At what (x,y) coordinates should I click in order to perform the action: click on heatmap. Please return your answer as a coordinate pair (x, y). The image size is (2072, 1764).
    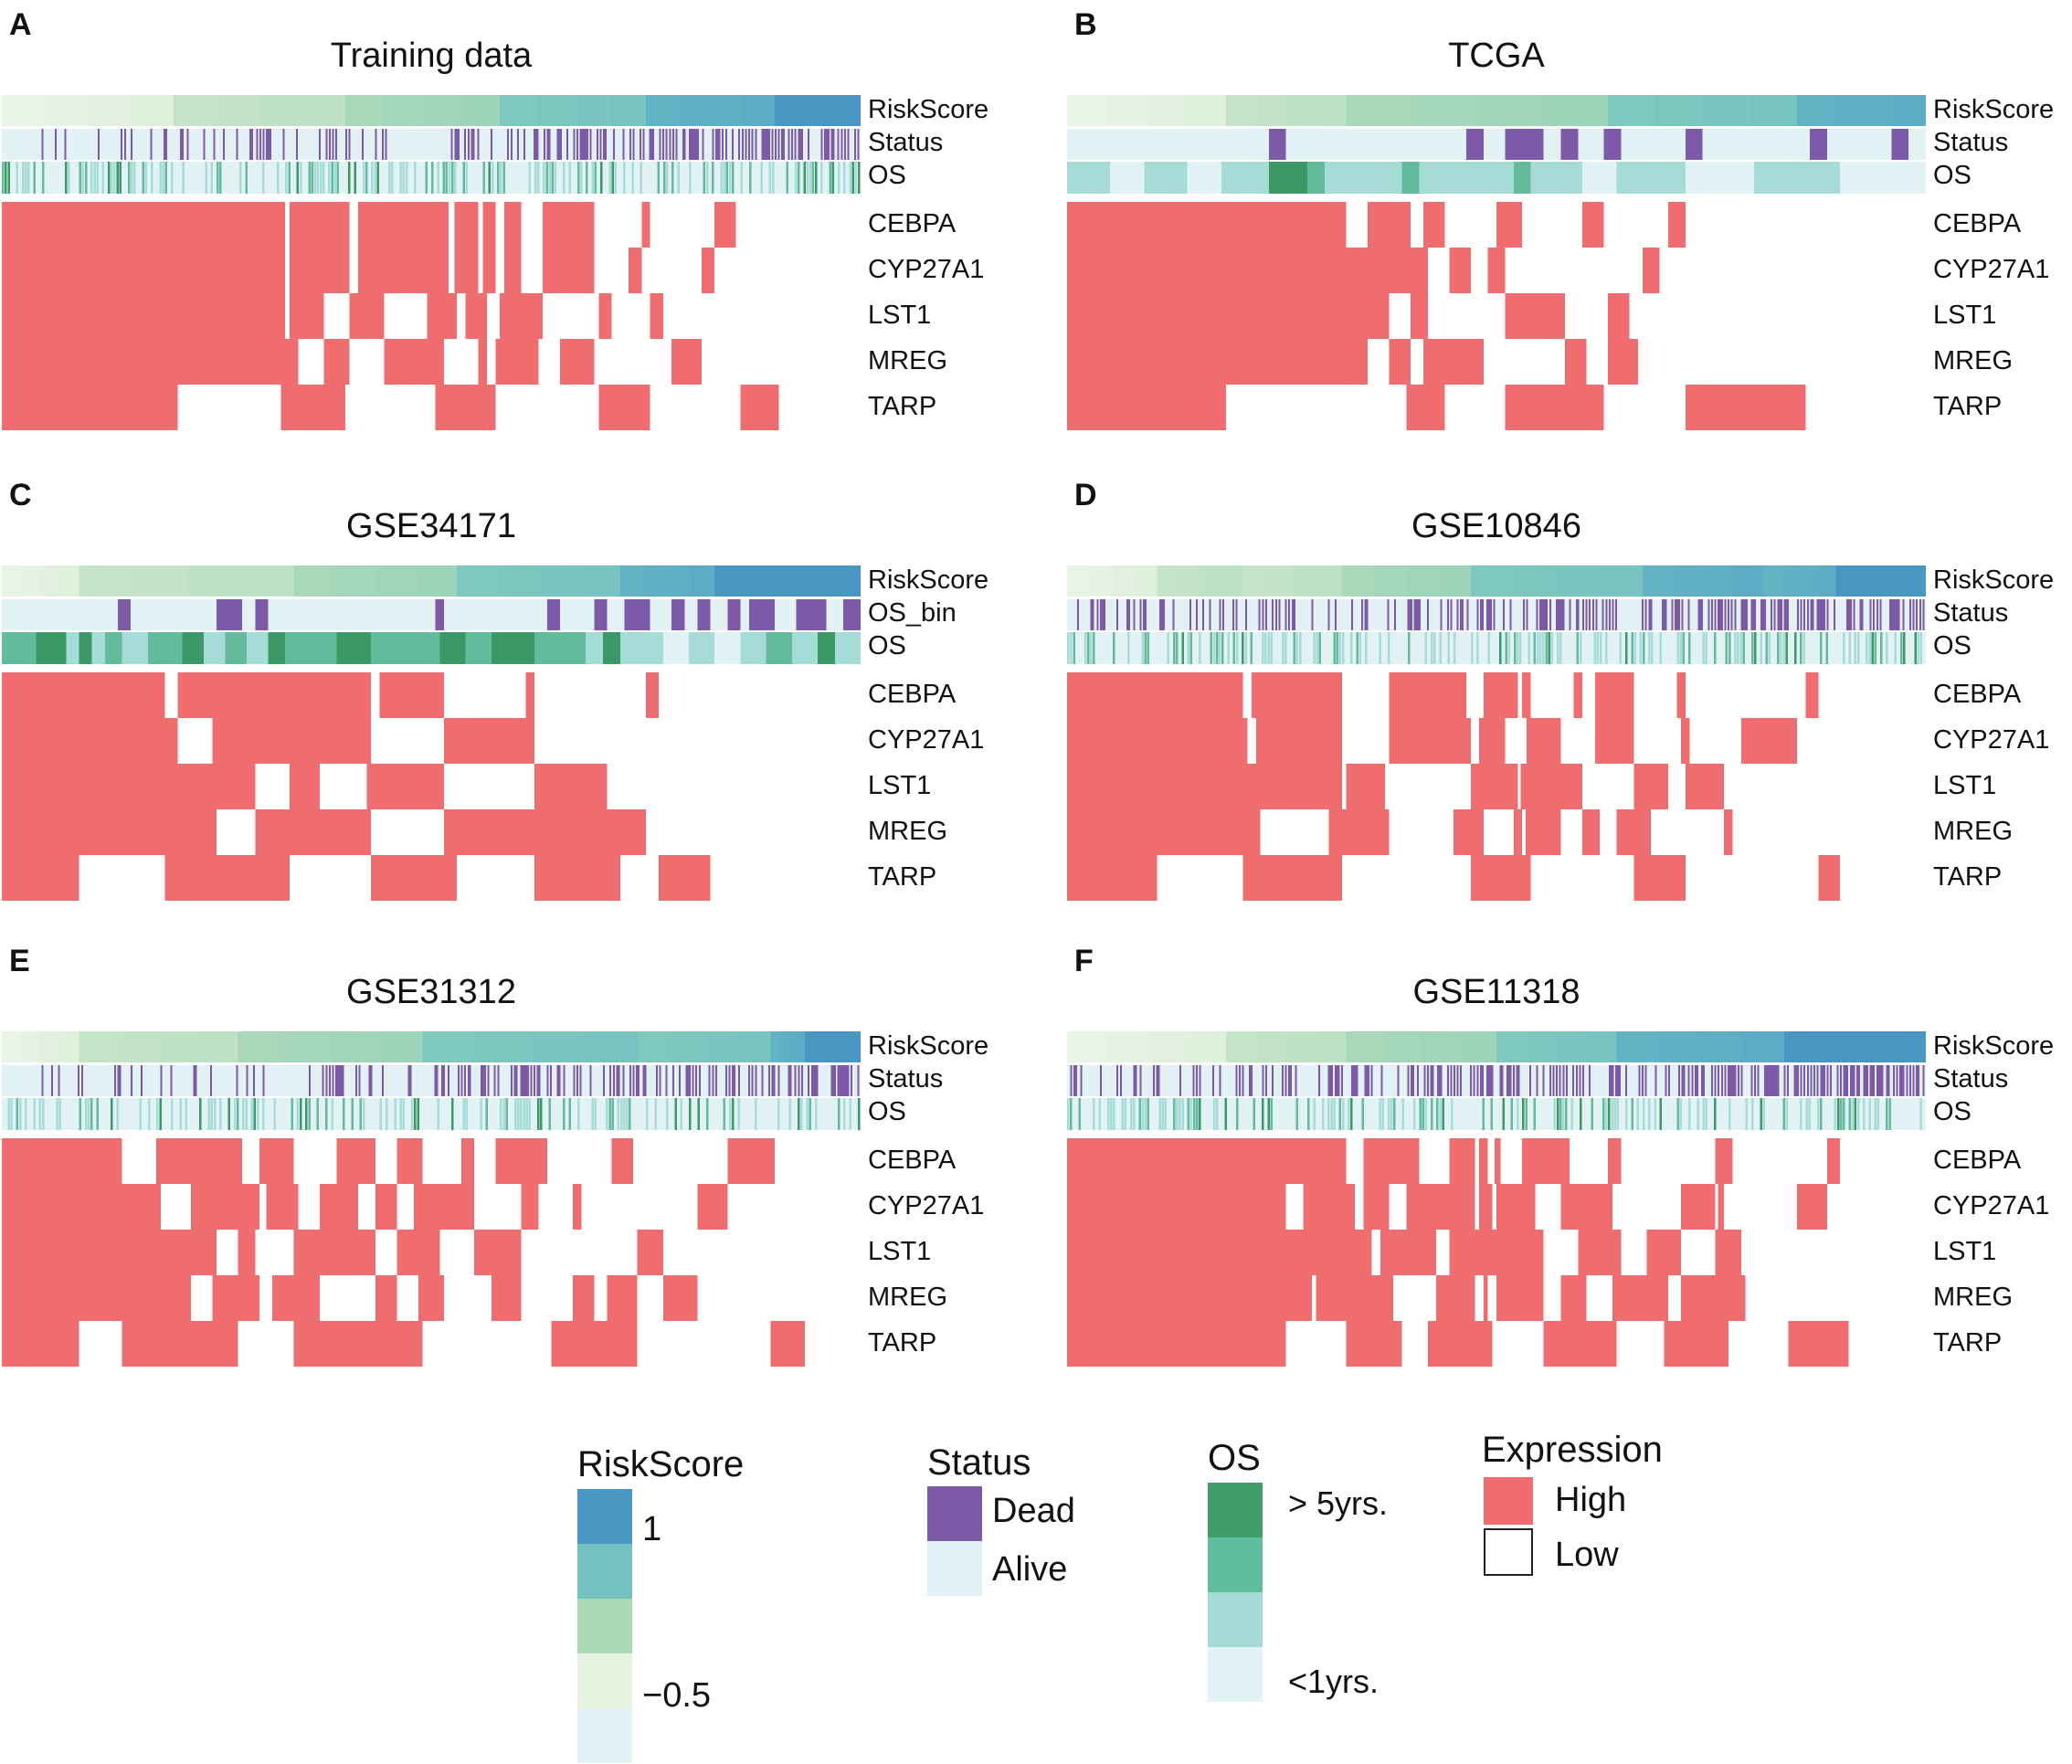
    Looking at the image, I should click on (431, 1199).